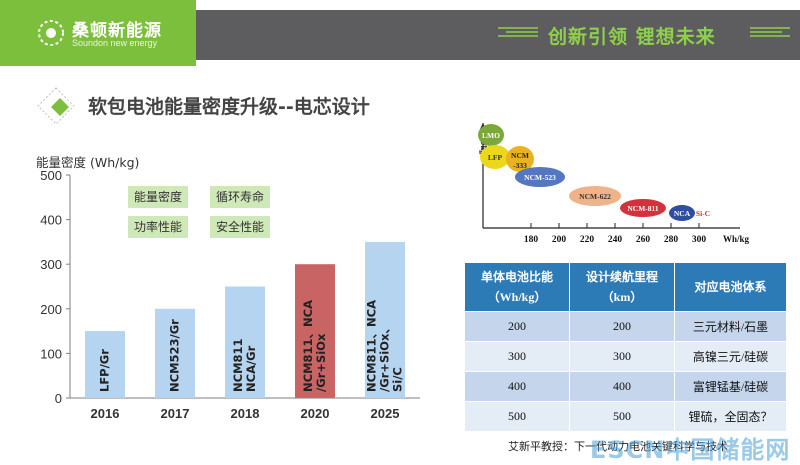 The height and width of the screenshot is (465, 800). Describe the element at coordinates (158, 227) in the screenshot. I see `feature-tag: 功率性能` at that location.